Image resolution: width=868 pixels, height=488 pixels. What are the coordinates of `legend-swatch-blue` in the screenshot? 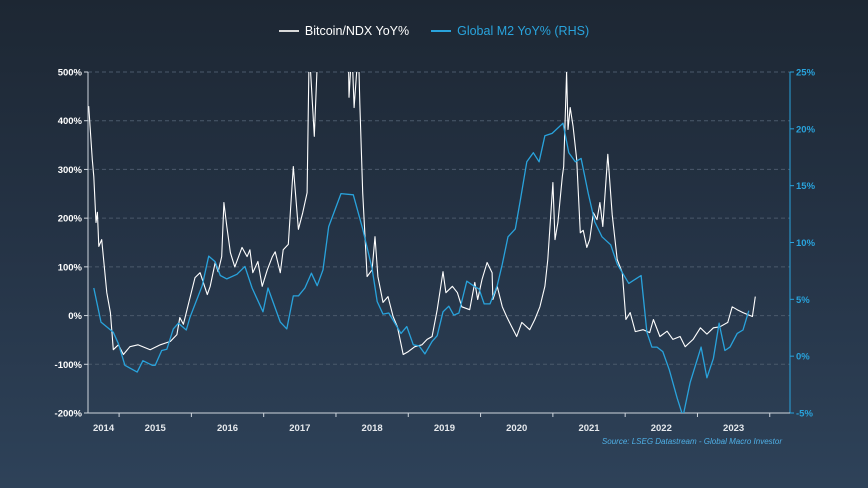 It's located at (441, 31).